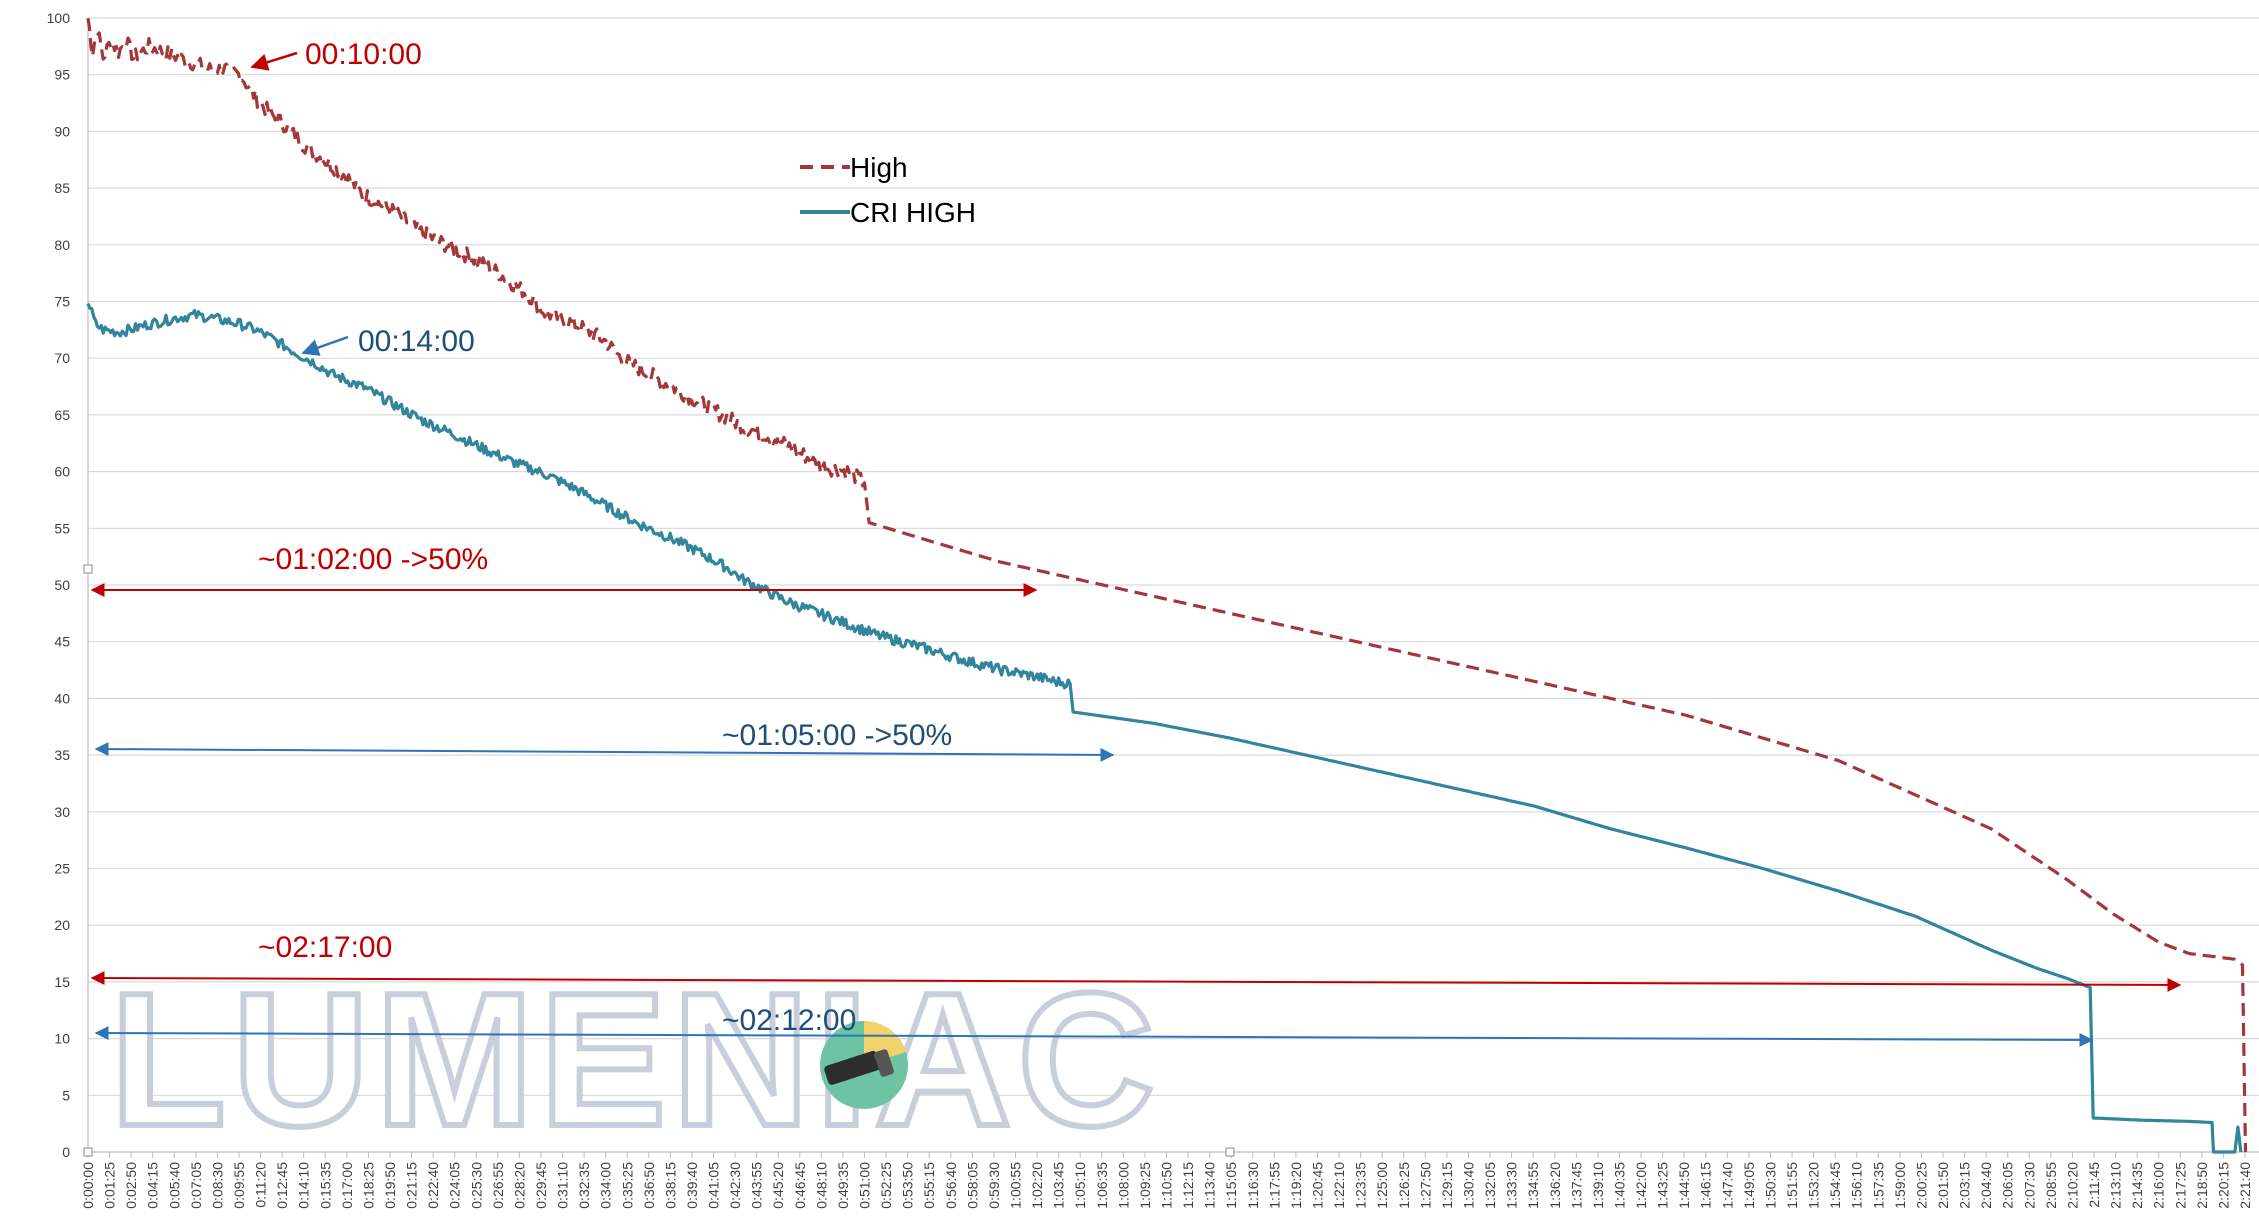  I want to click on y-tick-label: 75, so click(62, 302).